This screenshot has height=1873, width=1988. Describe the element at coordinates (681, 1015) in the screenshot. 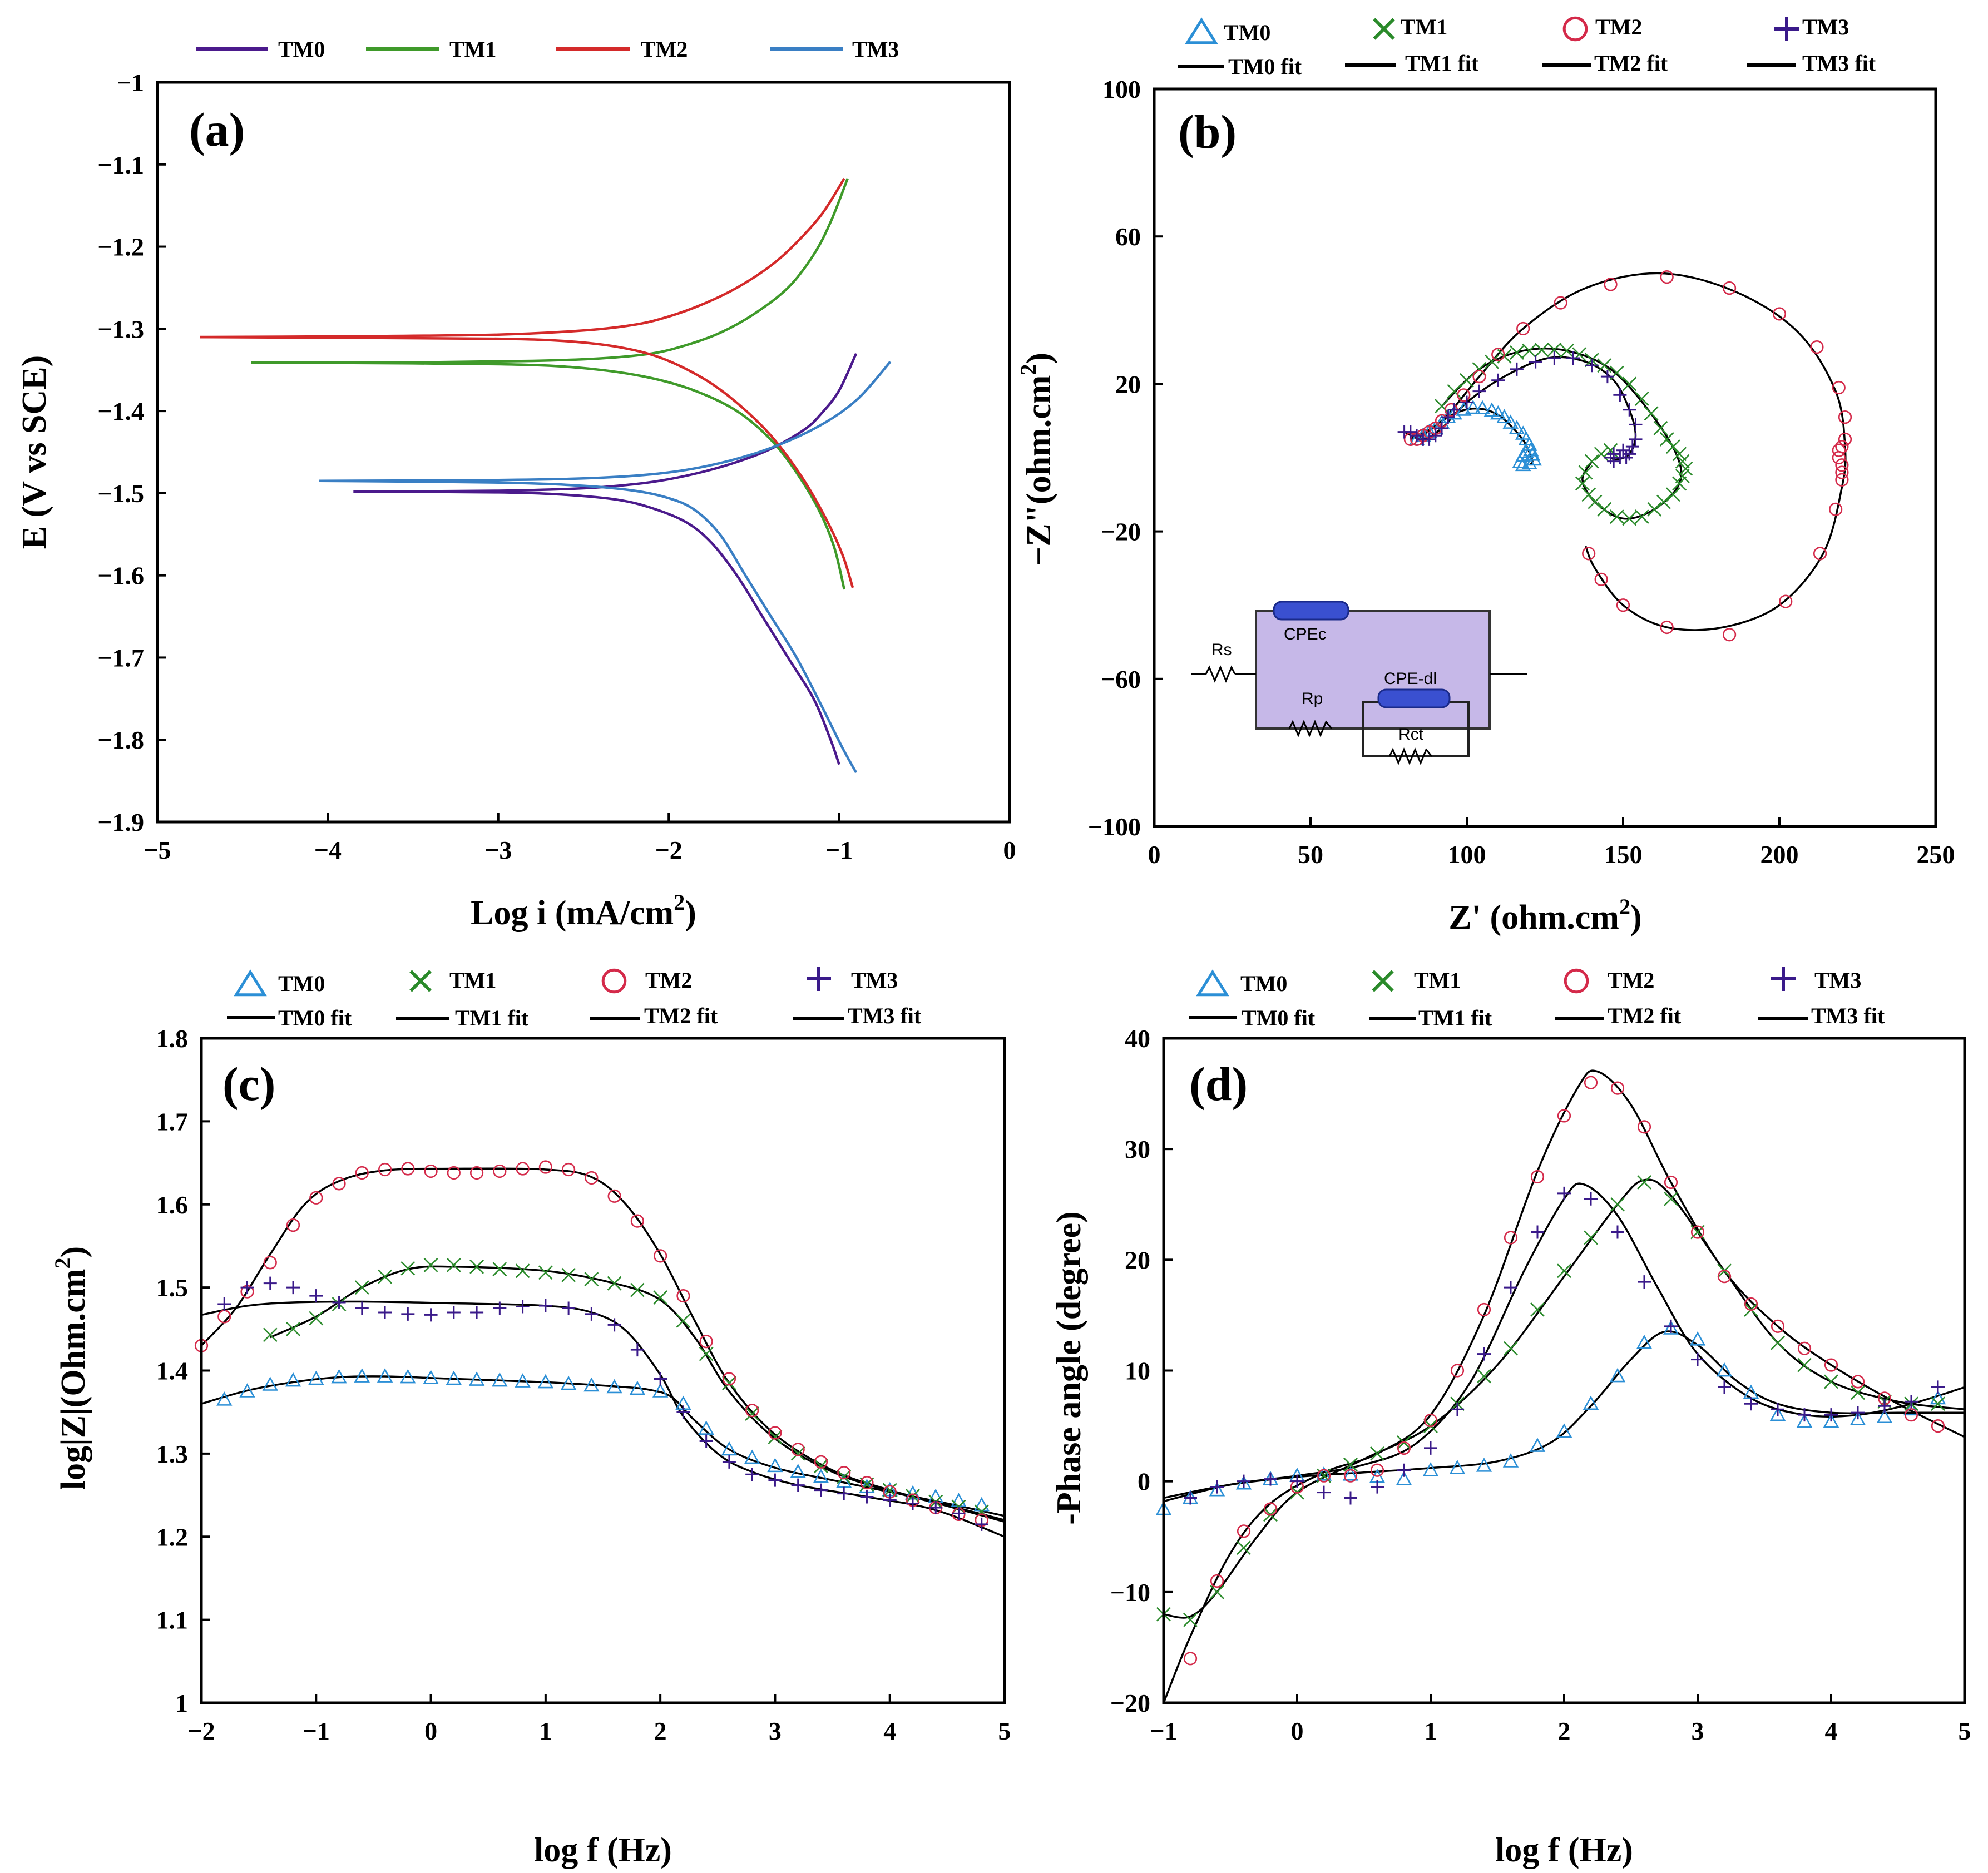

I see `legend-c-tm2-fit-label: TM2 fit` at that location.